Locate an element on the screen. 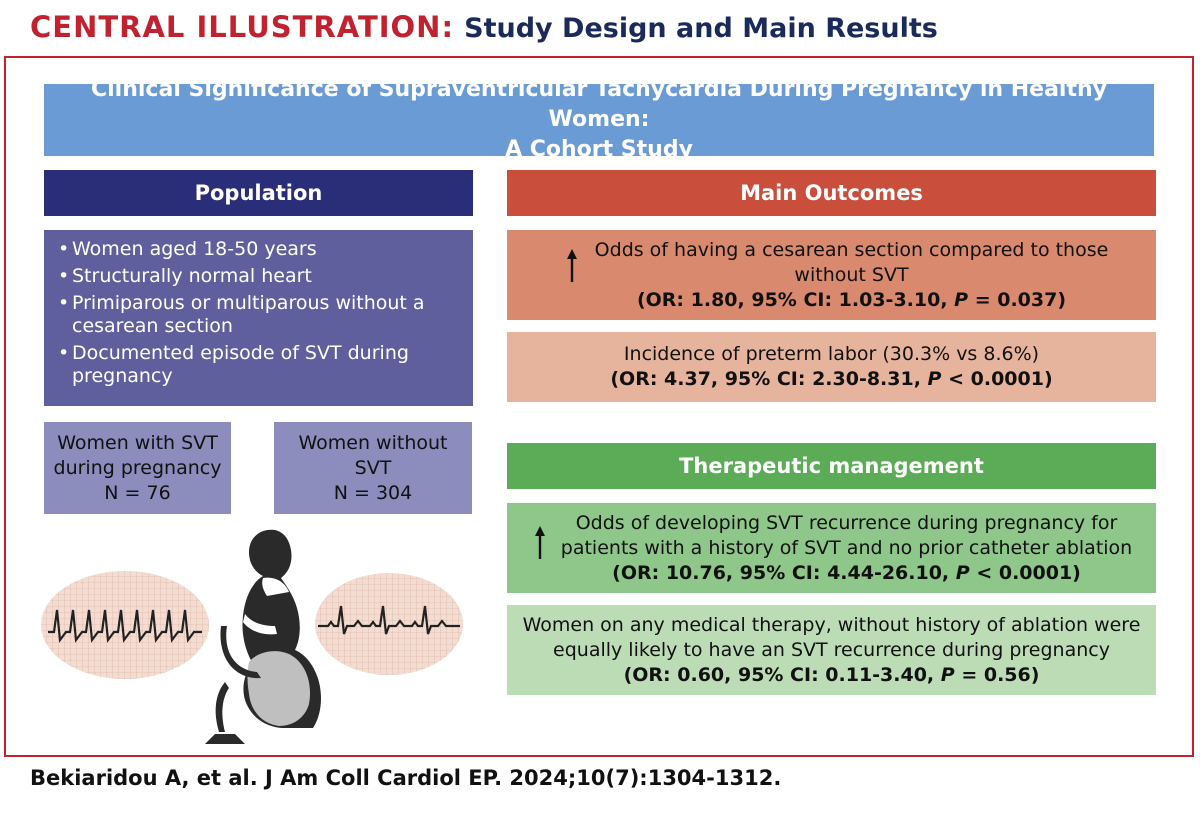 This screenshot has height=817, width=1200. cesarean-text-line2: without SVT is located at coordinates (851, 274).